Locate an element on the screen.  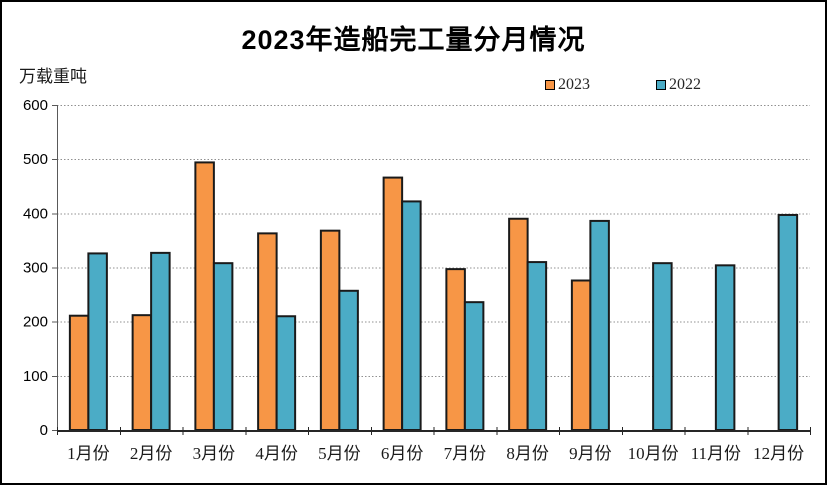
bar-2022-5月份 is located at coordinates (348, 360).